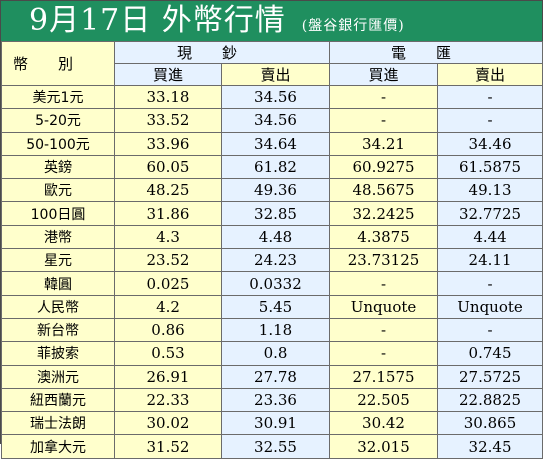 Image resolution: width=543 pixels, height=459 pixels. What do you see at coordinates (384, 190) in the screenshot?
I see `tt-buy-value: 48.5675` at bounding box center [384, 190].